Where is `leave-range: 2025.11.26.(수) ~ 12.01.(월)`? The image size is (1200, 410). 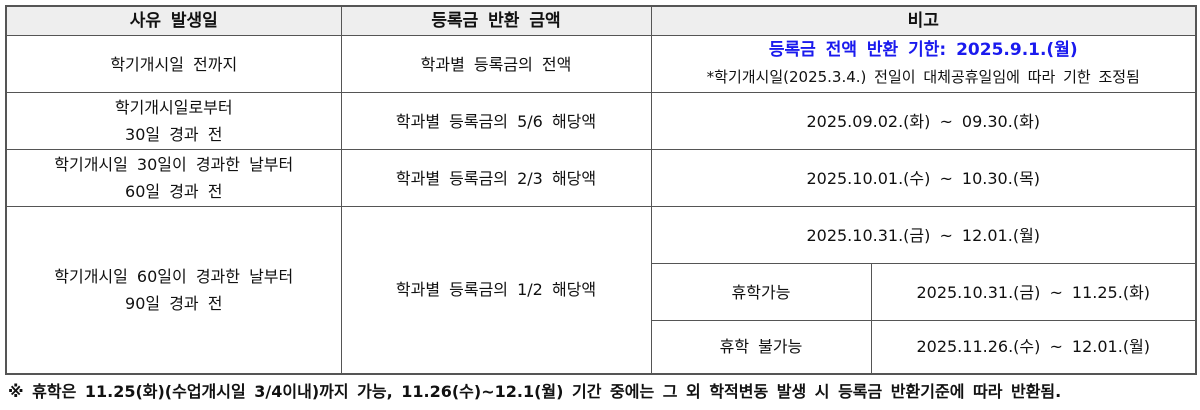 leave-range: 2025.11.26.(수) ~ 12.01.(월) is located at coordinates (1033, 347).